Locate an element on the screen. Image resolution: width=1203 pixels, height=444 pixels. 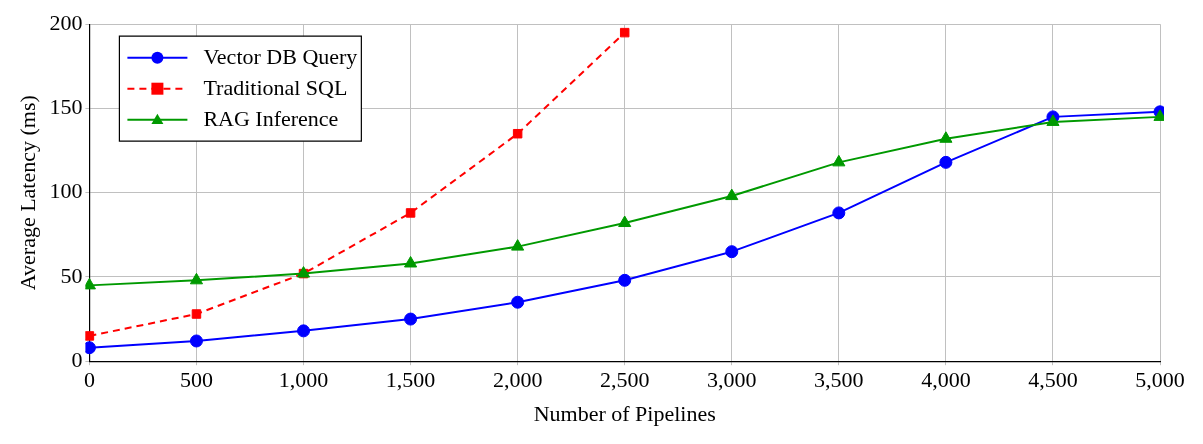
x-tick-label: 4,500 is located at coordinates (1053, 380).